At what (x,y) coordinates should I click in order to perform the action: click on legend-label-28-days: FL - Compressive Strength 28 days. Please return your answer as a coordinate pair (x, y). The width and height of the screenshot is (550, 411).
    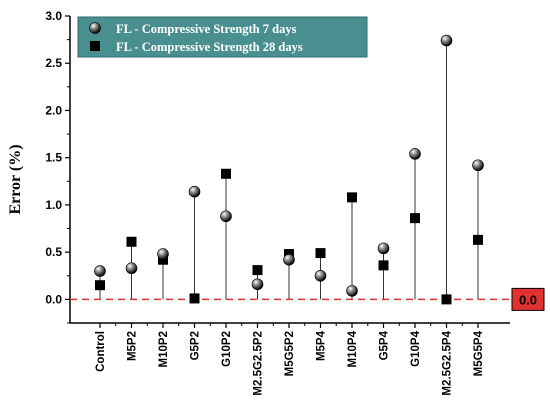
    Looking at the image, I should click on (209, 47).